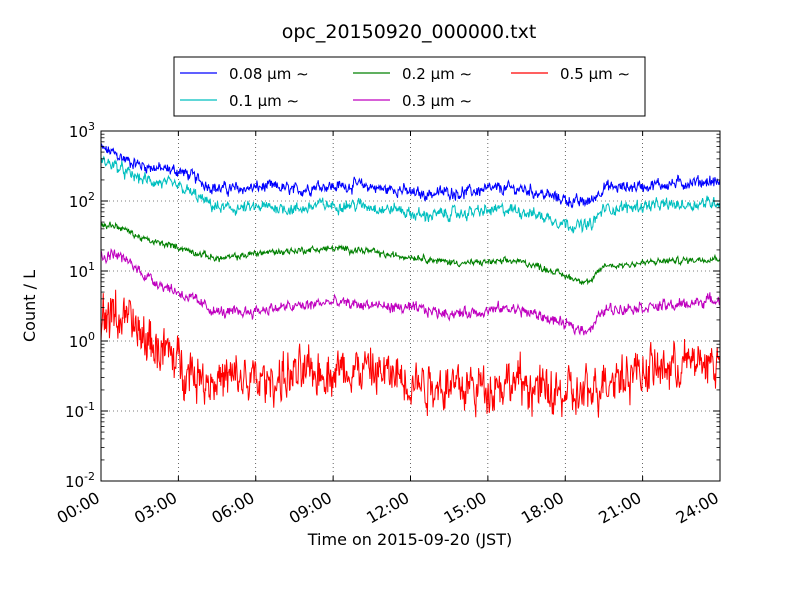  What do you see at coordinates (542, 508) in the screenshot?
I see `x-tick-label: 18:00` at bounding box center [542, 508].